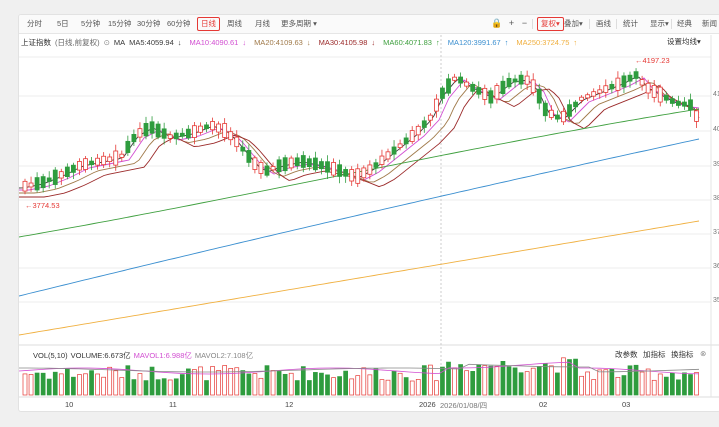  Describe the element at coordinates (682, 354) in the screenshot. I see `switch-indicator-button: 换指标` at that location.